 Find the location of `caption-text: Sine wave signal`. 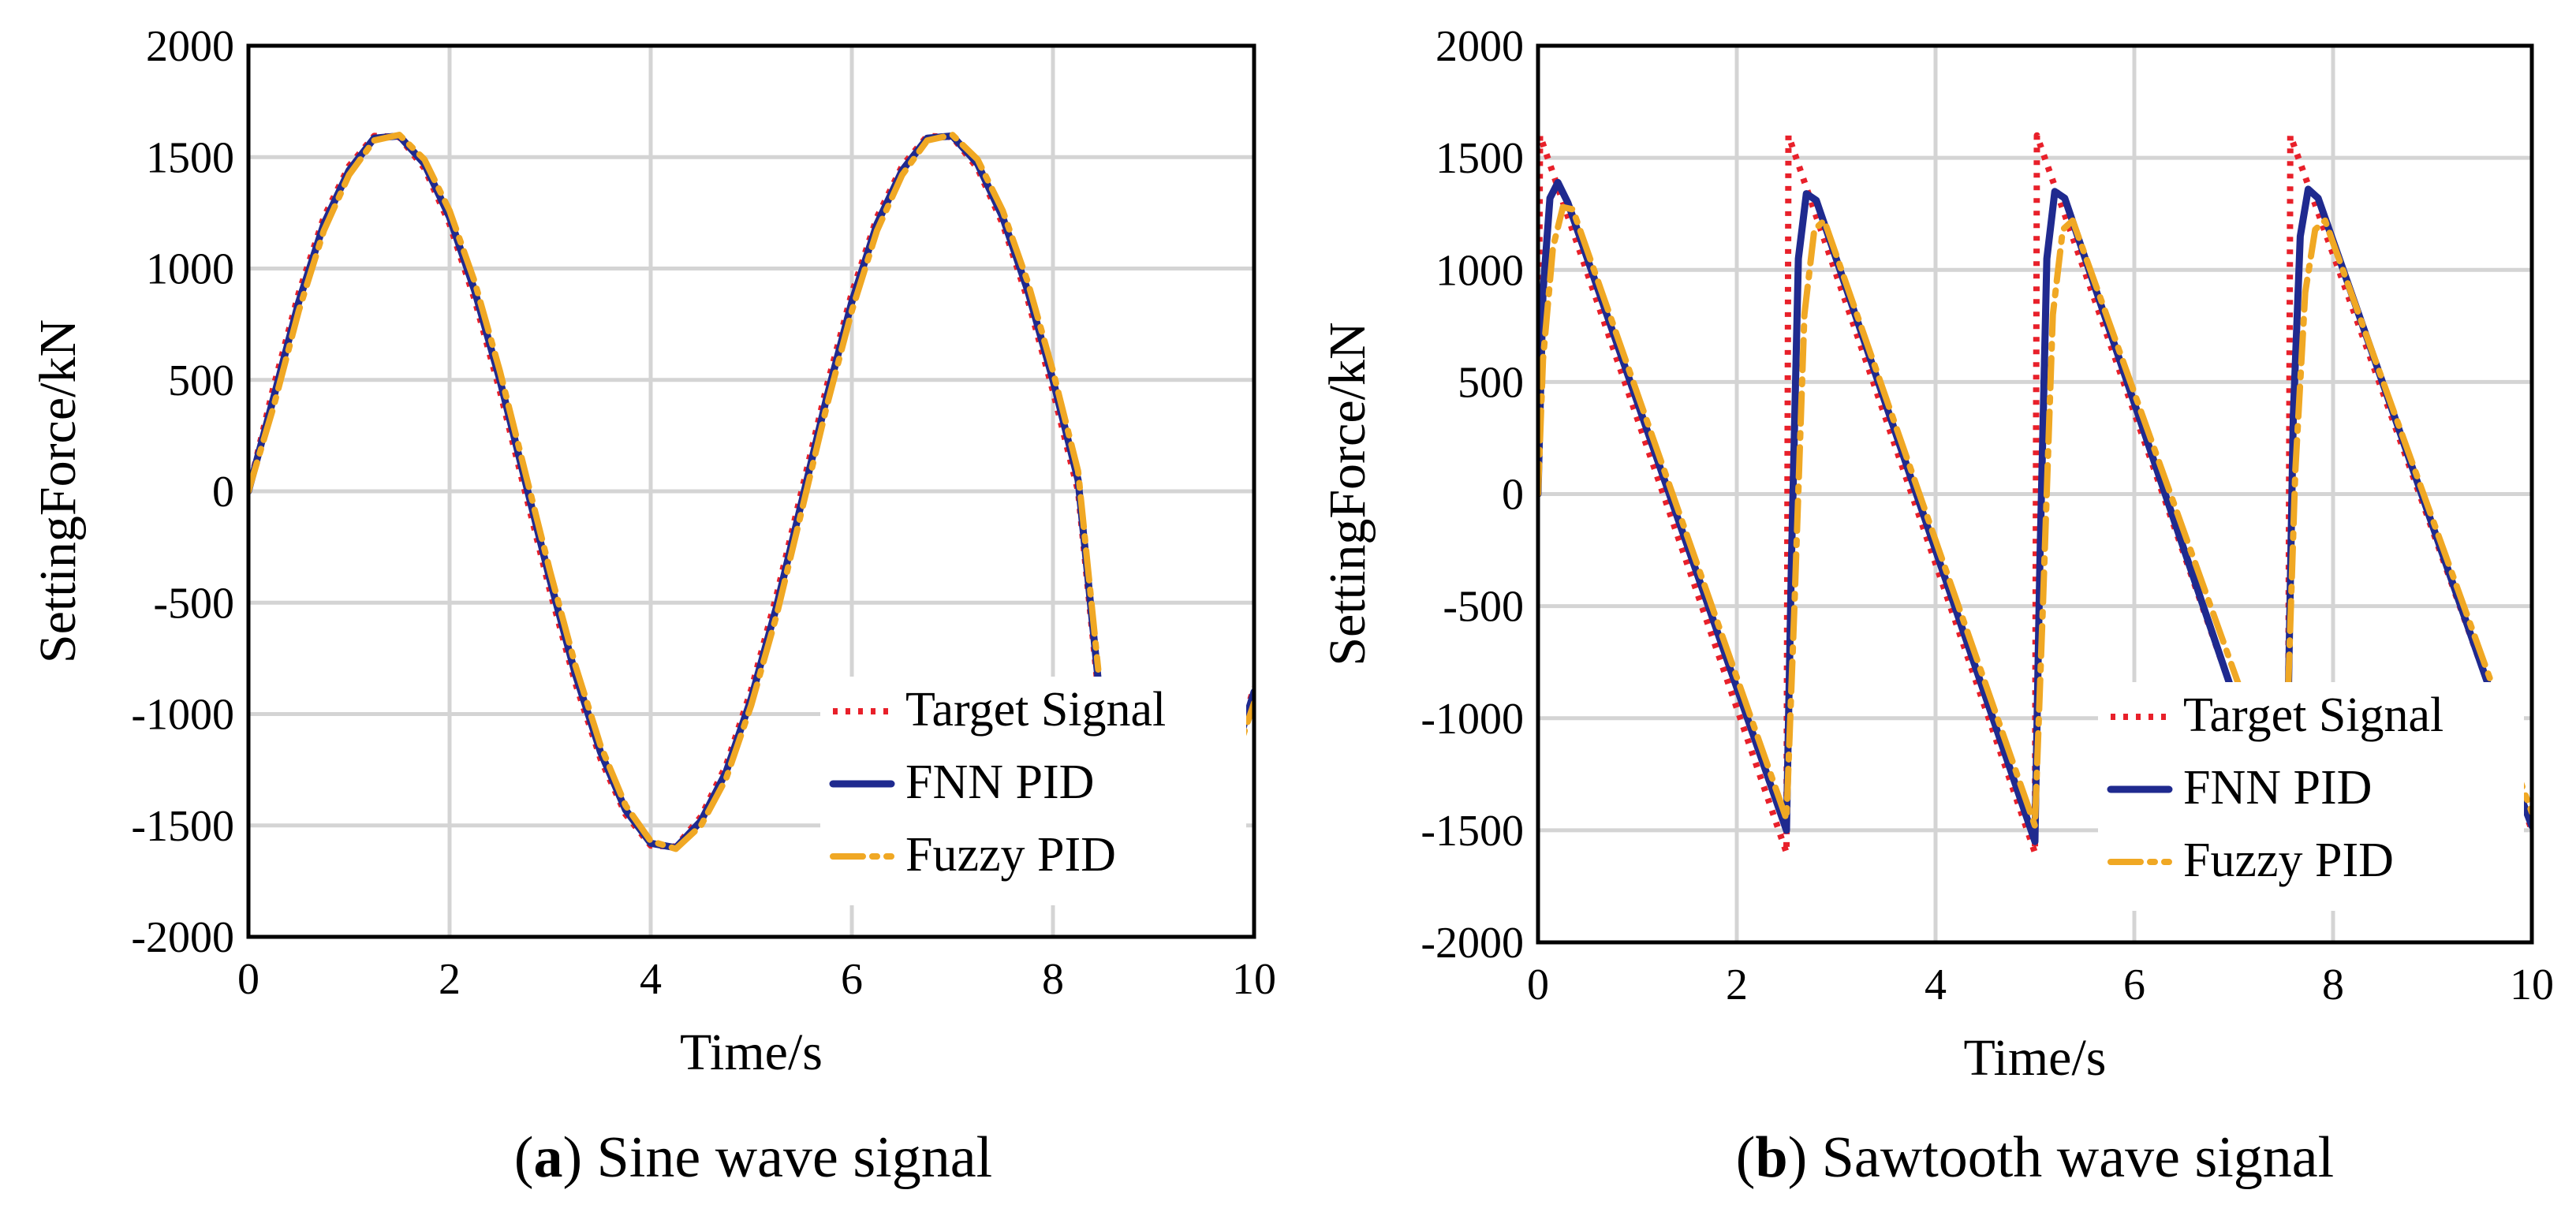

caption-text: Sine wave signal is located at coordinates (794, 1157).